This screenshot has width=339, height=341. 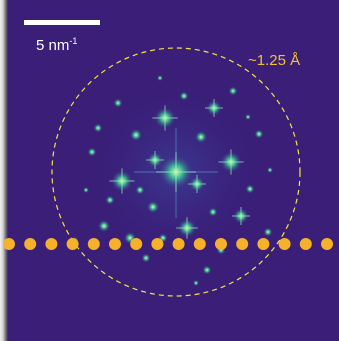 I want to click on left-border-strip, so click(x=4, y=170).